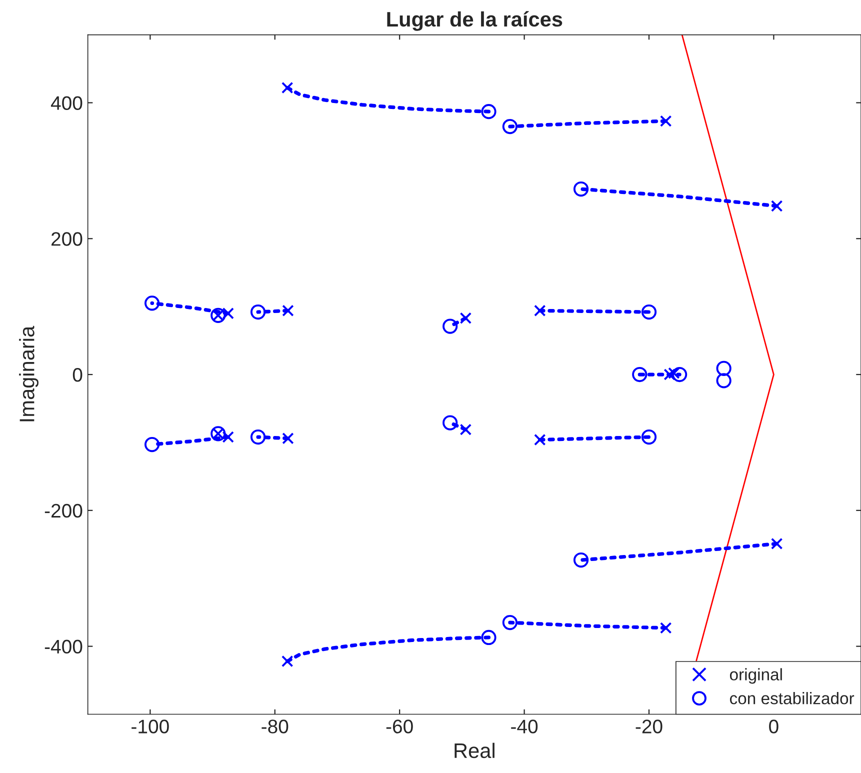 Image resolution: width=861 pixels, height=773 pixels. I want to click on y-tick-label: -200, so click(63, 511).